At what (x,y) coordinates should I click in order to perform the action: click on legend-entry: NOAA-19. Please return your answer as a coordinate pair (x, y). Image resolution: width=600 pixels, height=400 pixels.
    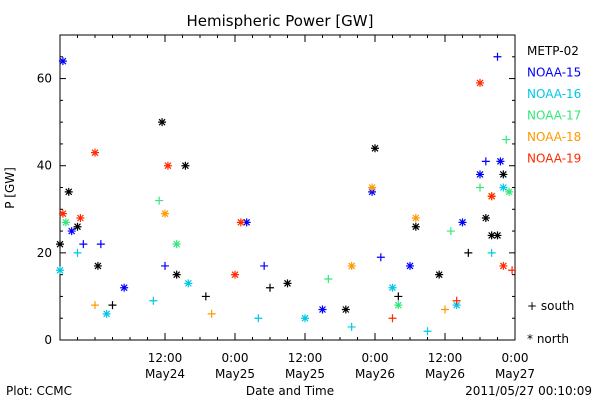
    Looking at the image, I should click on (554, 159).